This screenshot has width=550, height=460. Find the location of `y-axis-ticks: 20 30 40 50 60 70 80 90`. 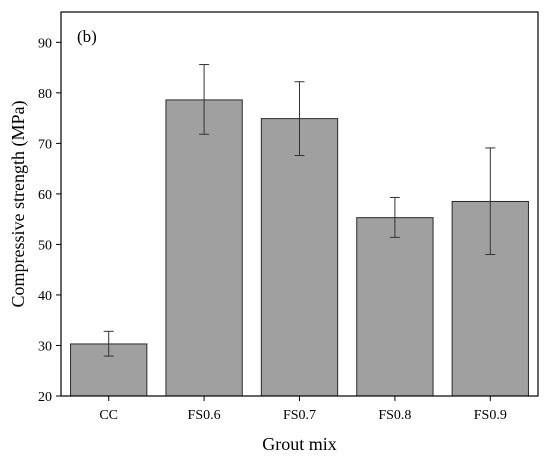

y-axis-ticks: 20 30 40 50 60 70 80 90 is located at coordinates (49, 220).